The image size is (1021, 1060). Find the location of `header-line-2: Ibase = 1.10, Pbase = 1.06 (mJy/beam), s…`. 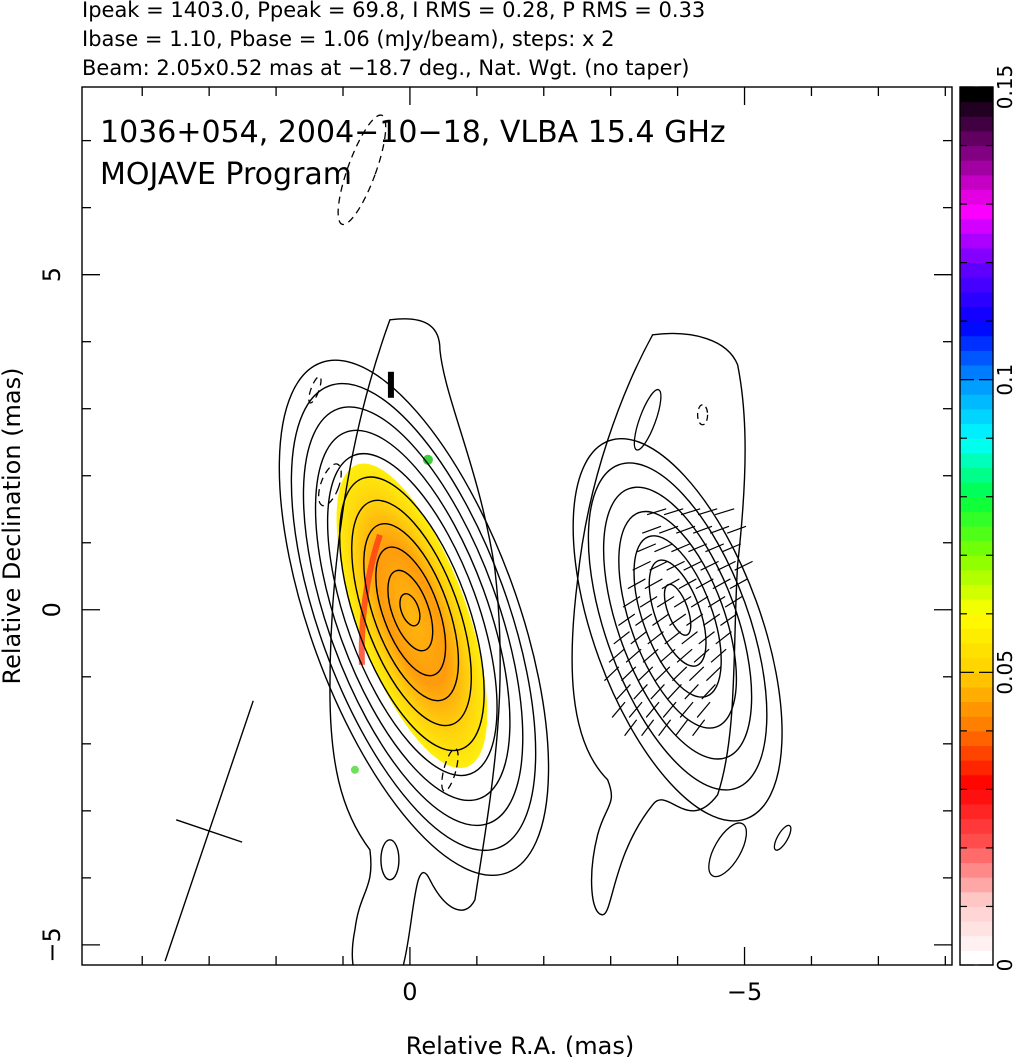

header-line-2: Ibase = 1.10, Pbase = 1.06 (mJy/beam), s… is located at coordinates (348, 39).